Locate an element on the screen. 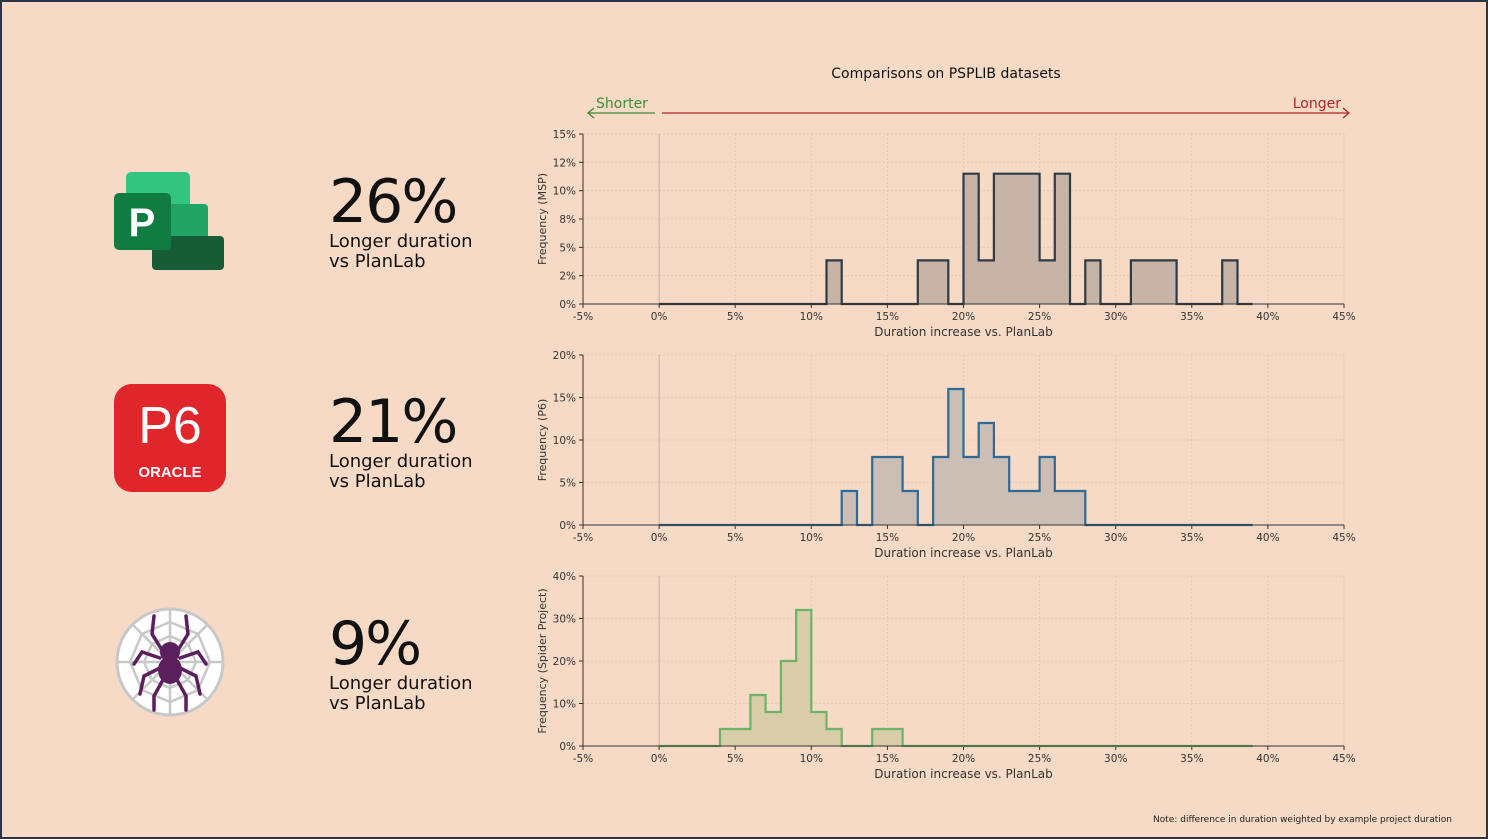 The width and height of the screenshot is (1488, 839). p6-stat: 21% Longer duration vs PlanLab is located at coordinates (401, 442).